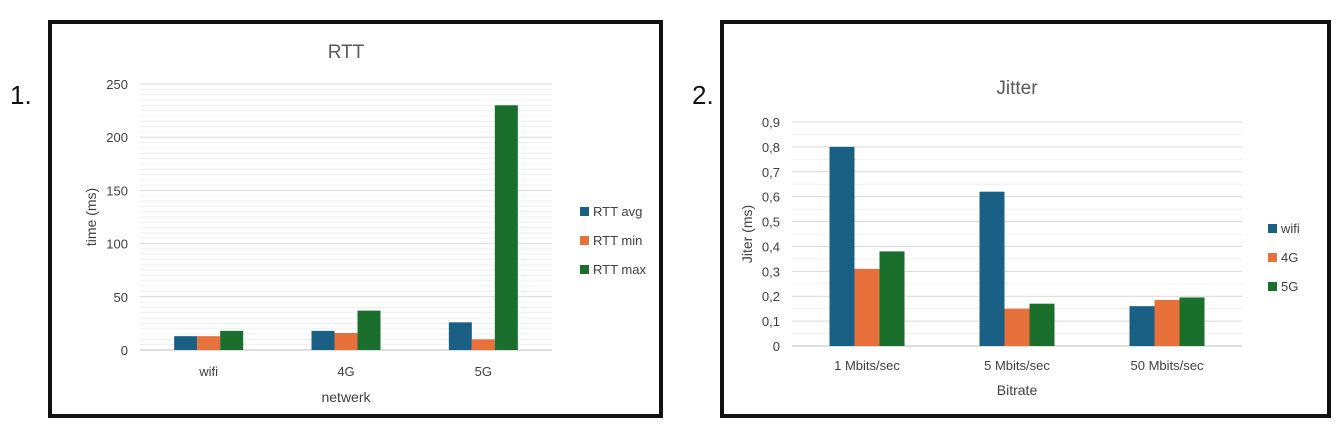 The height and width of the screenshot is (440, 1343). What do you see at coordinates (771, 271) in the screenshot?
I see `jitter-y-tick-label: 0,3` at bounding box center [771, 271].